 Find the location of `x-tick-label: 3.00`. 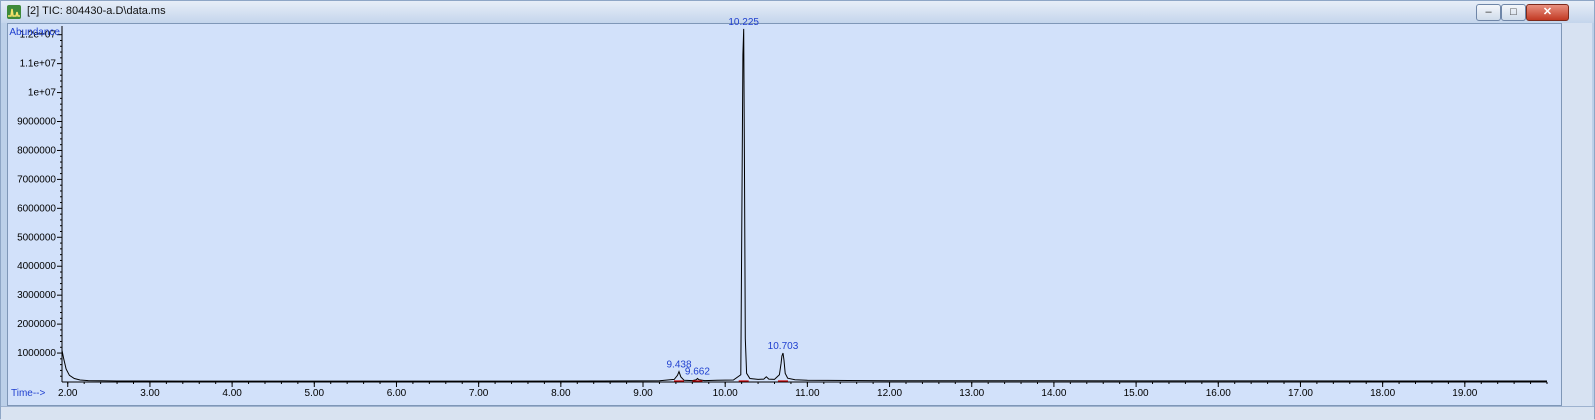

x-tick-label: 3.00 is located at coordinates (150, 393).